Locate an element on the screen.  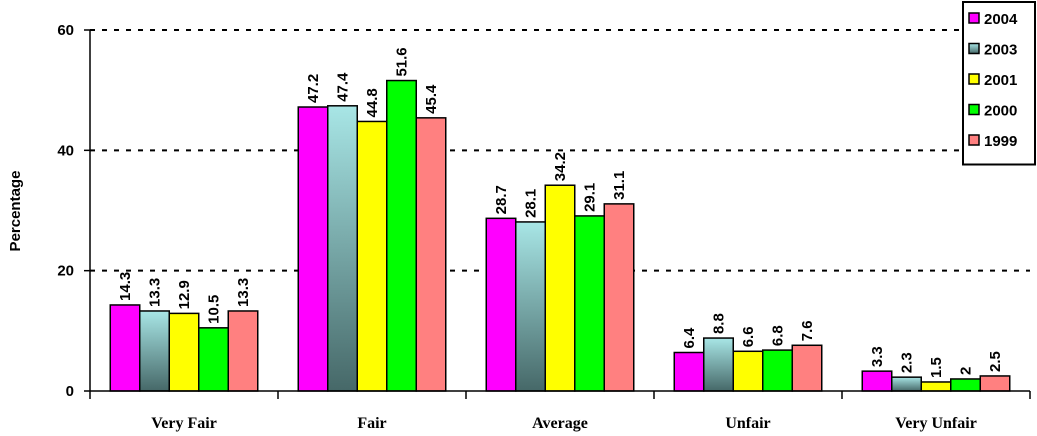
legend-label: 2004 is located at coordinates (1001, 19).